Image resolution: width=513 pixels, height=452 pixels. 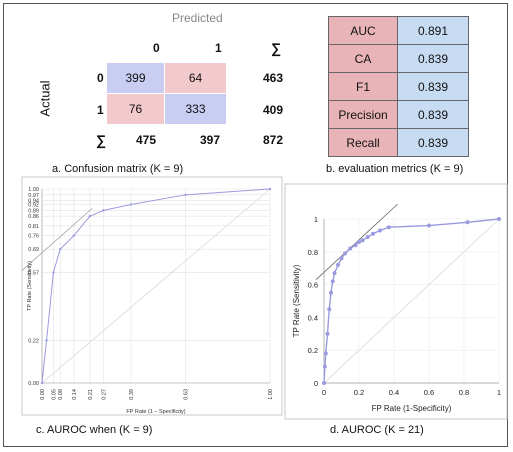 What do you see at coordinates (135, 78) in the screenshot?
I see `cell-tn: 399` at bounding box center [135, 78].